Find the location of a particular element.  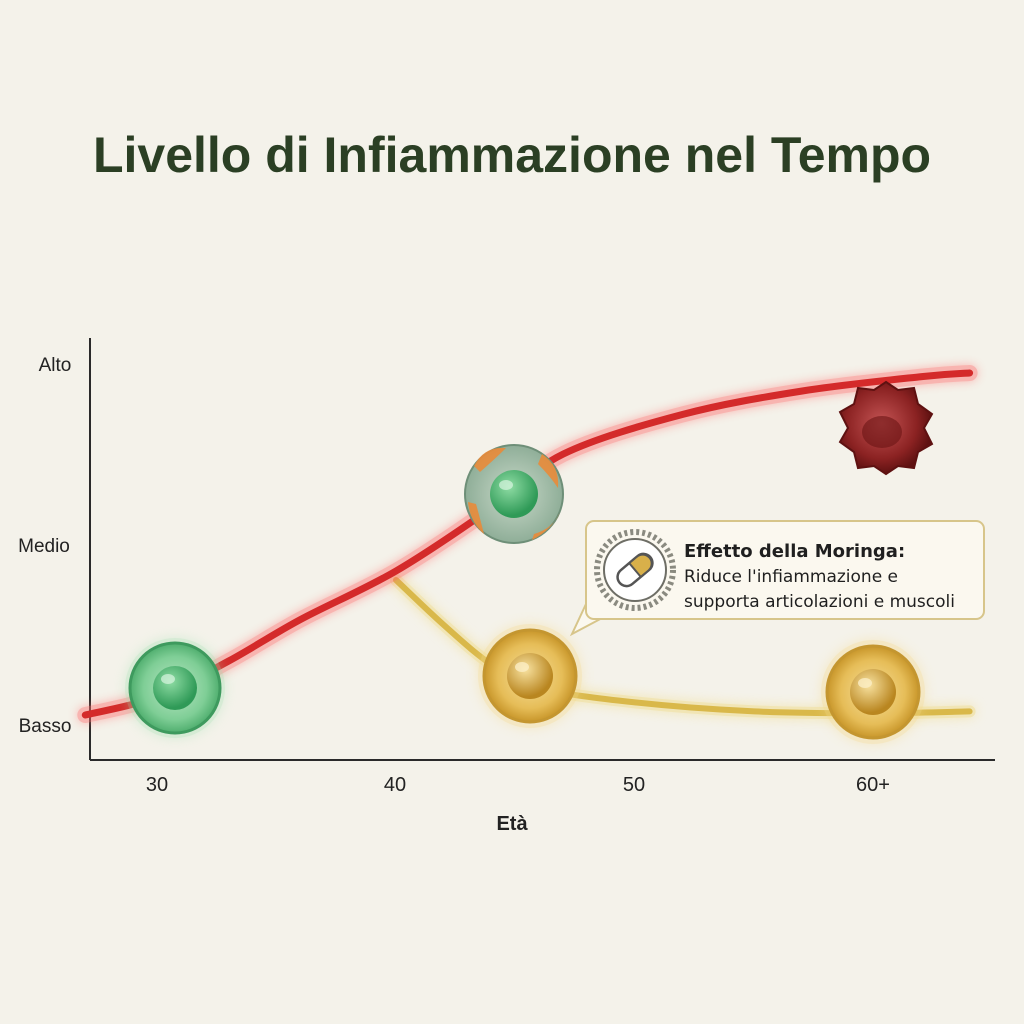

damaged-cell-icon is located at coordinates (886, 428).